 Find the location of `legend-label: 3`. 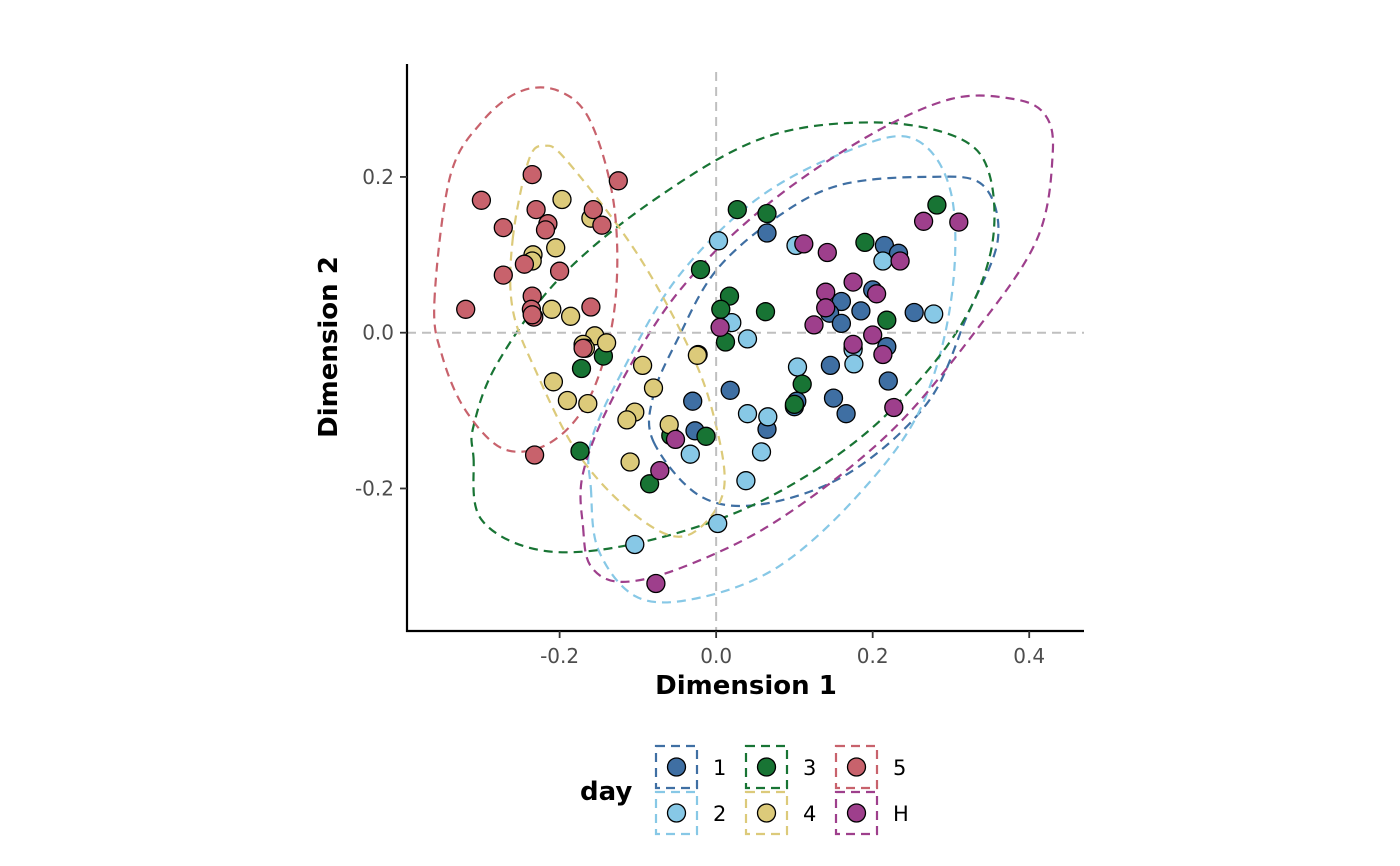

legend-label: 3 is located at coordinates (809, 768).